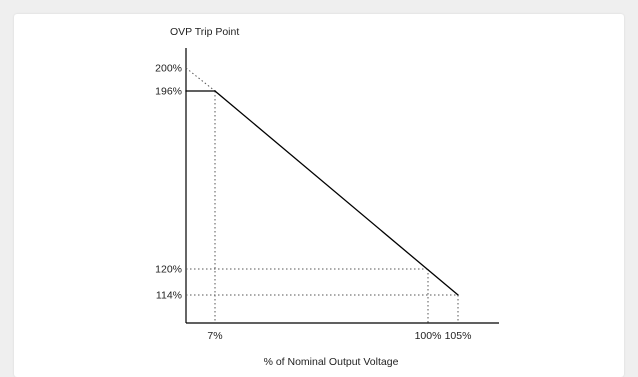  What do you see at coordinates (168, 69) in the screenshot?
I see `y-tick-label: 200%` at bounding box center [168, 69].